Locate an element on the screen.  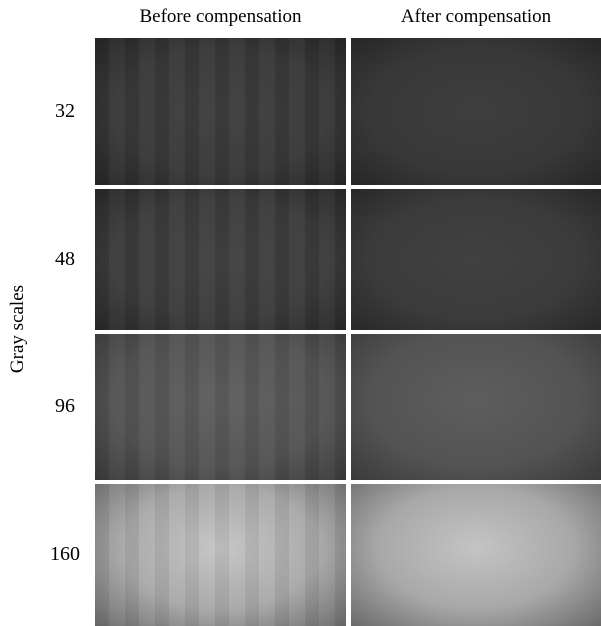
column-header: Before compensation is located at coordinates (220, 16).